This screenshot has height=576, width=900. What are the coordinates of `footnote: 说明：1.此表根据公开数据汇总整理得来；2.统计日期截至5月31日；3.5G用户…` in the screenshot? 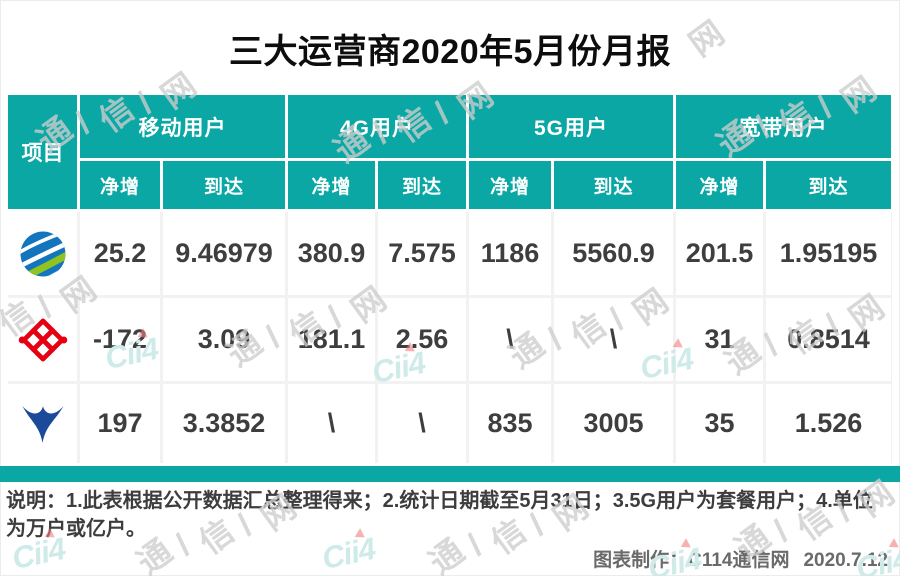 It's located at (439, 515).